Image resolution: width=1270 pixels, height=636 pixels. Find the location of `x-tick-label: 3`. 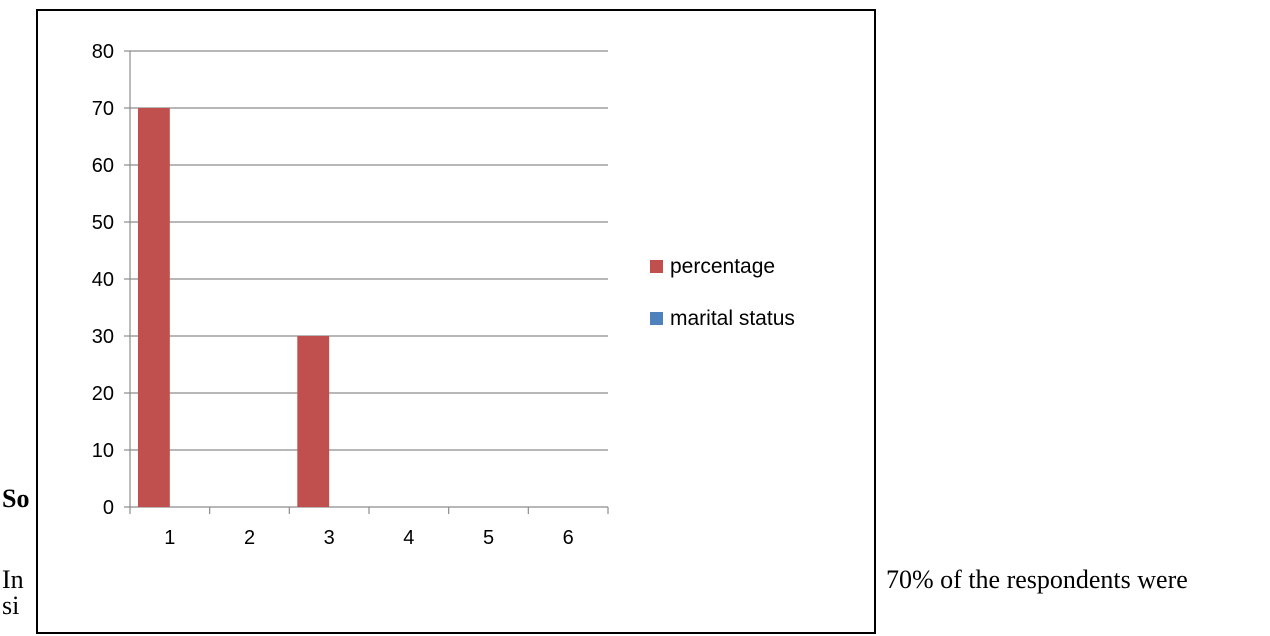

x-tick-label: 3 is located at coordinates (329, 538).